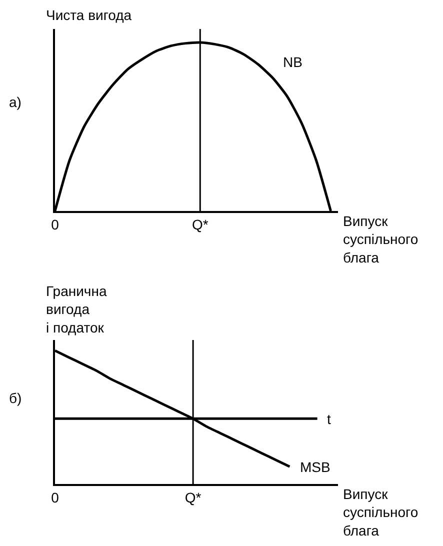 This screenshot has height=546, width=443. Describe the element at coordinates (292, 62) in the screenshot. I see `series-label: NB` at that location.